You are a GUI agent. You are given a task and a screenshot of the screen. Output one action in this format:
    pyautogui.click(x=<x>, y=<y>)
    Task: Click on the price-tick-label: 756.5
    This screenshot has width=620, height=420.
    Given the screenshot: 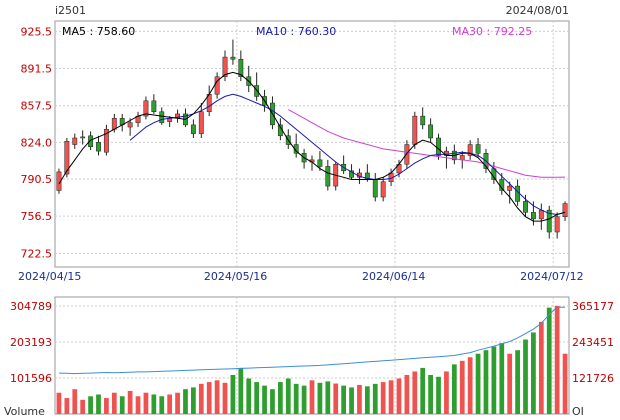 What is the action you would take?
    pyautogui.click(x=37, y=216)
    